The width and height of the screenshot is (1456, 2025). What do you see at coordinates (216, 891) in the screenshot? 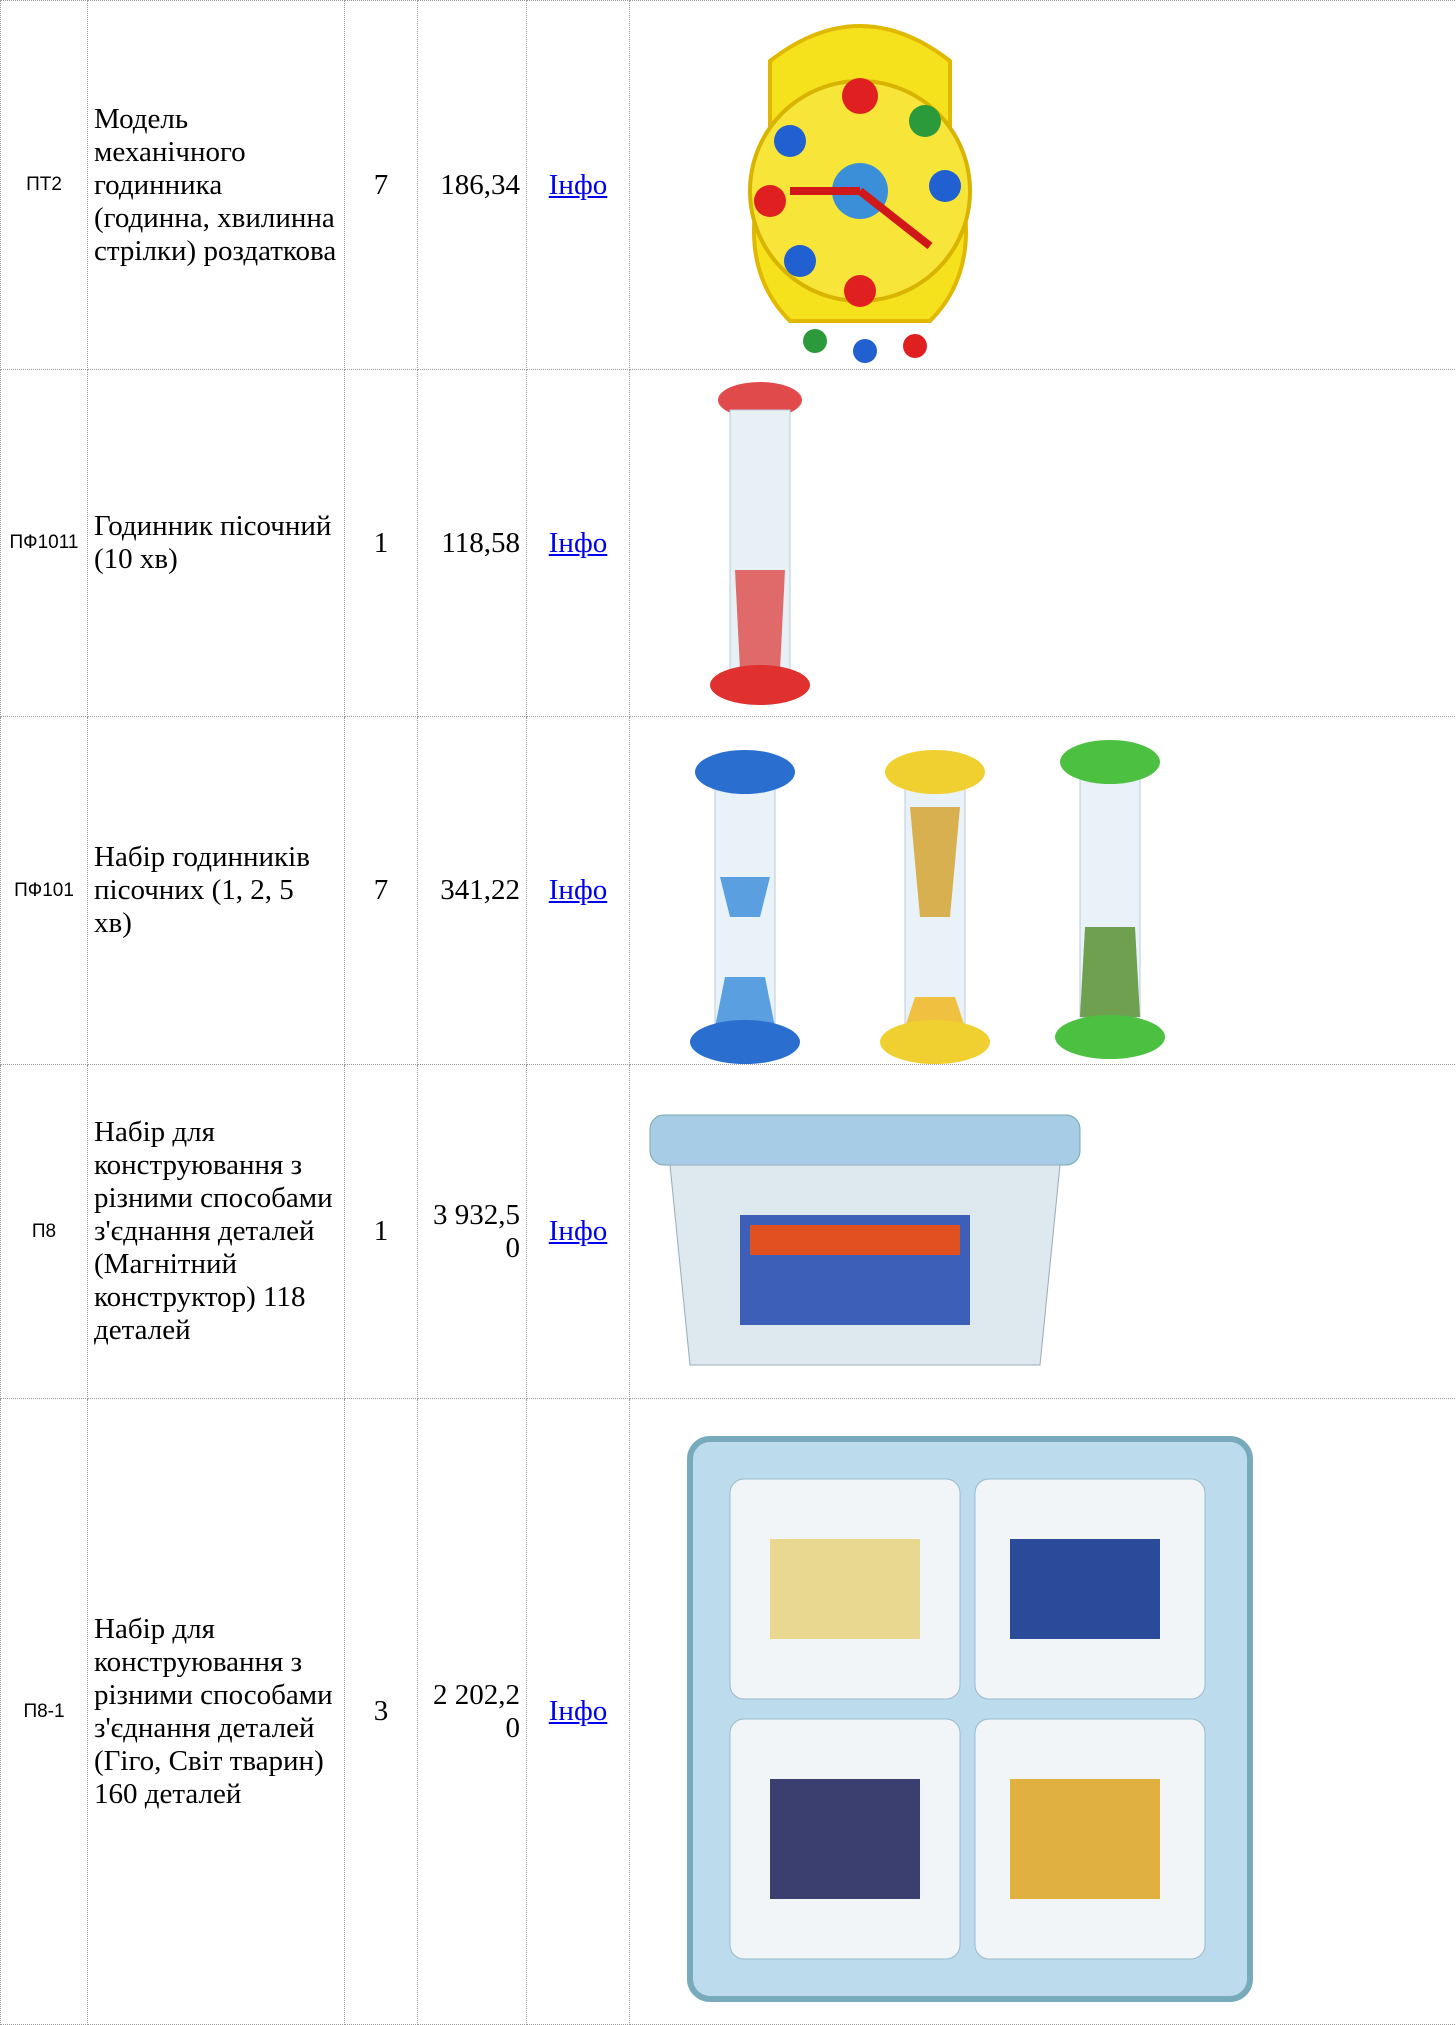
I see `product-name: Набір годинників пісочних (1, 2, 5 хв)` at bounding box center [216, 891].